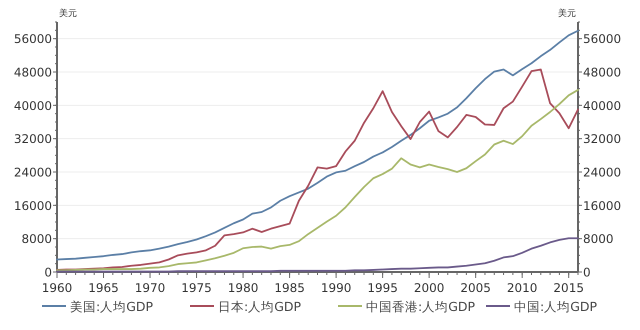  What do you see at coordinates (33, 73) in the screenshot?
I see `y-tick-label: 48000` at bounding box center [33, 73].